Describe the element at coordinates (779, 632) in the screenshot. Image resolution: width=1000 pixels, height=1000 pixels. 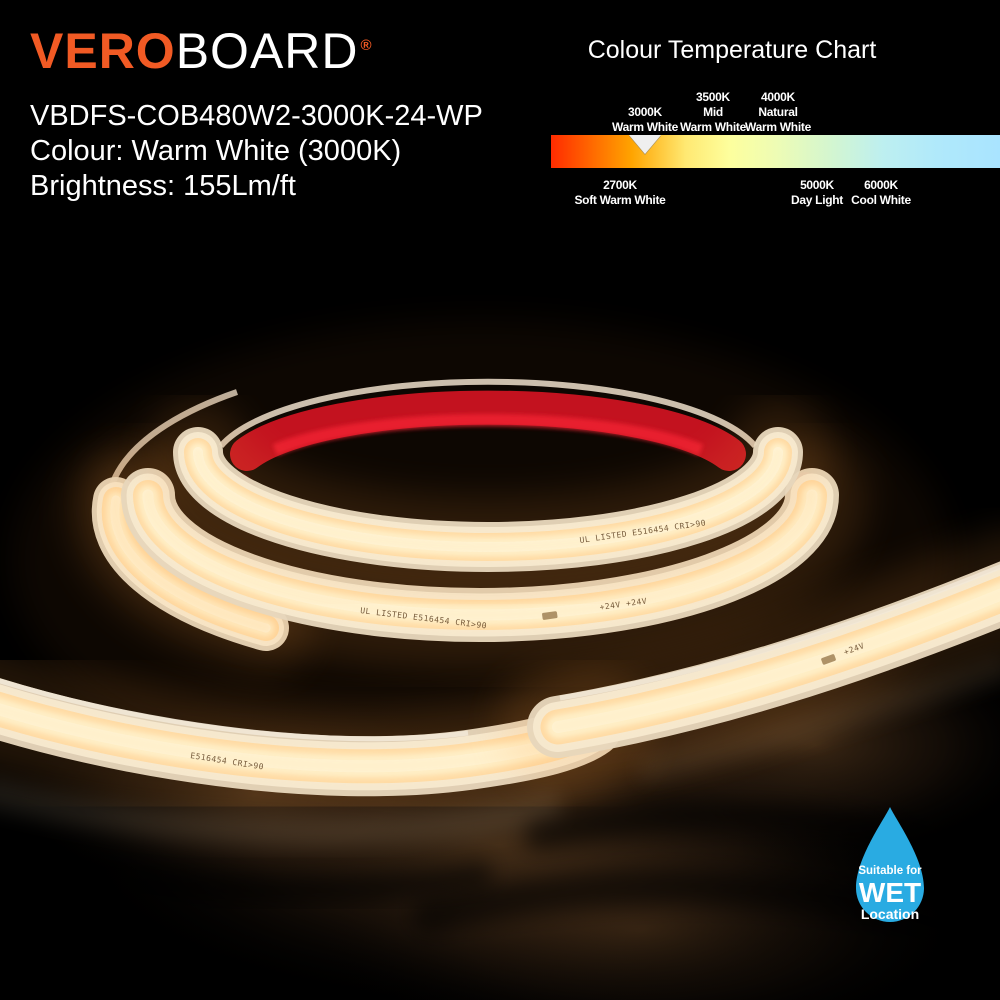
I see `sweep-top-edge-highlight` at that location.